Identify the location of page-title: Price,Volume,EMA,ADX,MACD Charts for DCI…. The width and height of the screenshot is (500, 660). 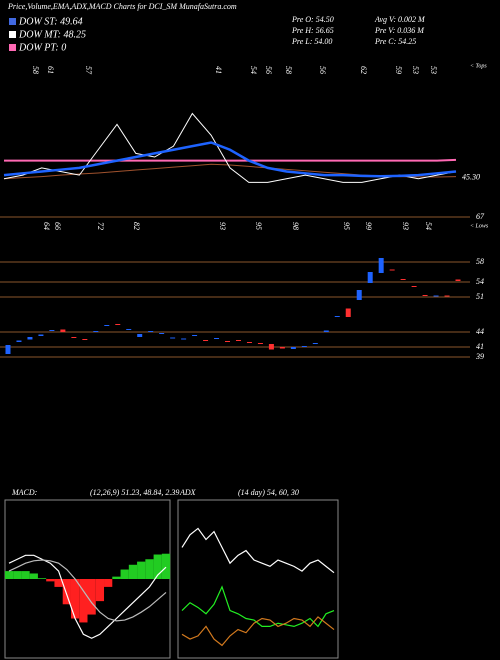
(122, 6).